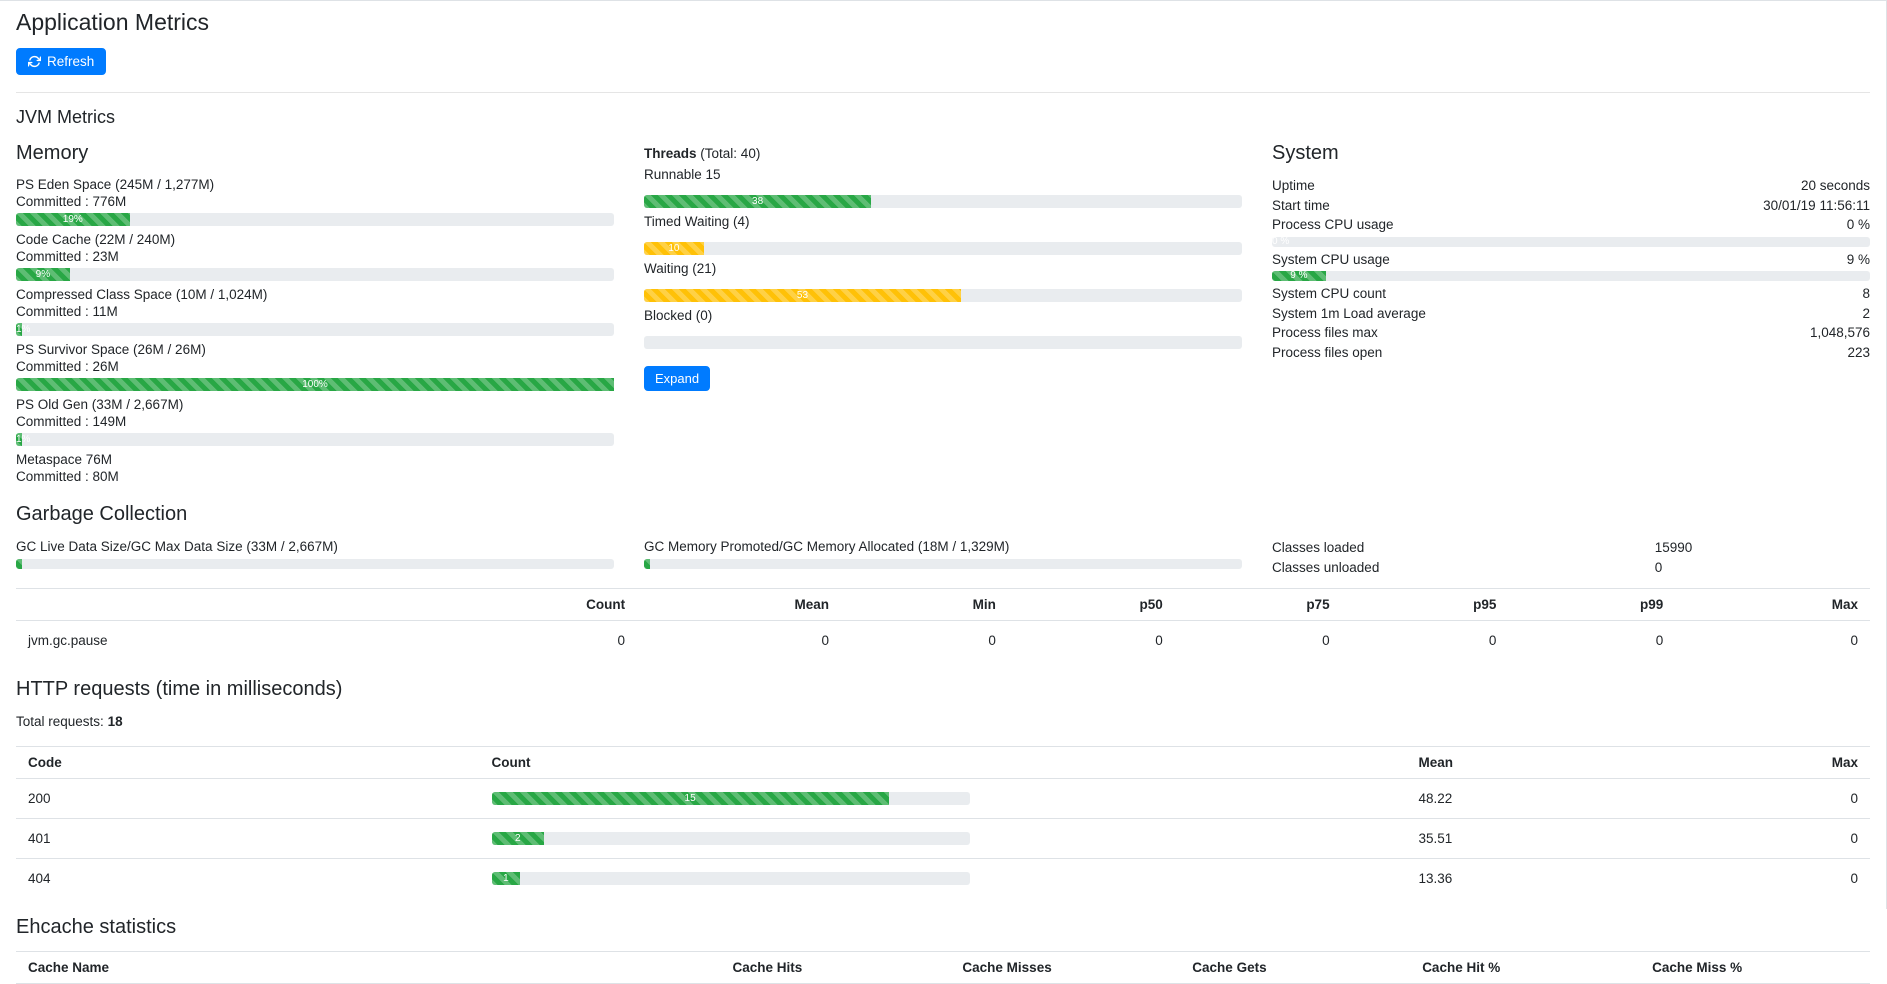 Image resolution: width=1887 pixels, height=984 pixels. What do you see at coordinates (835, 967) in the screenshot?
I see `cache-col-hits: Cache Hits` at bounding box center [835, 967].